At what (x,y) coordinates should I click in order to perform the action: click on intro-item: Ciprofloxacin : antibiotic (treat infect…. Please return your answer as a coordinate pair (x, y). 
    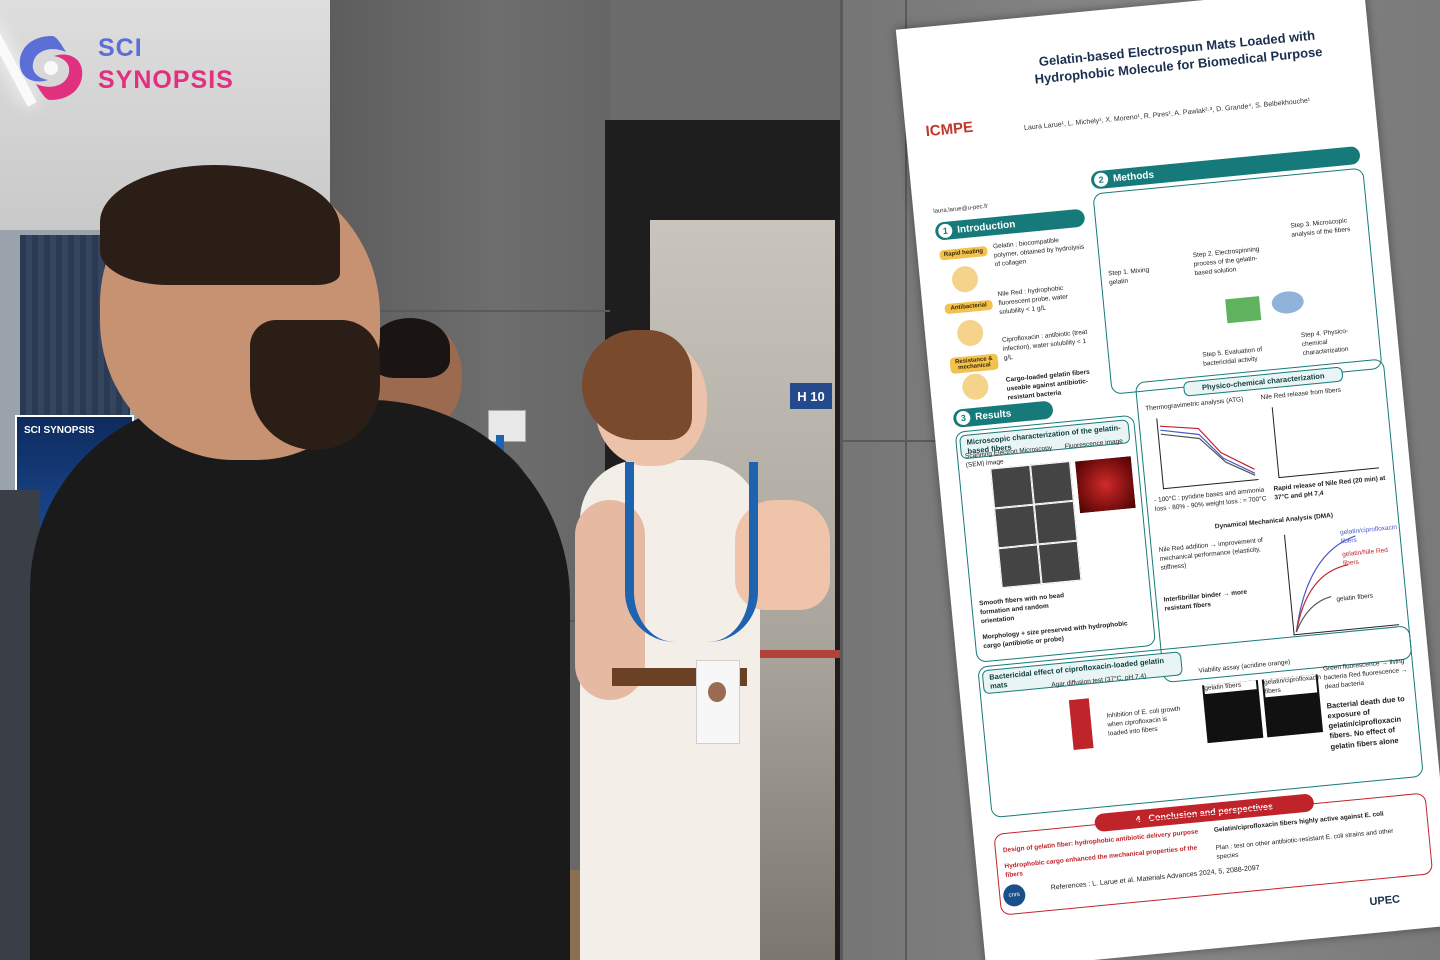
    Looking at the image, I should click on (1044, 345).